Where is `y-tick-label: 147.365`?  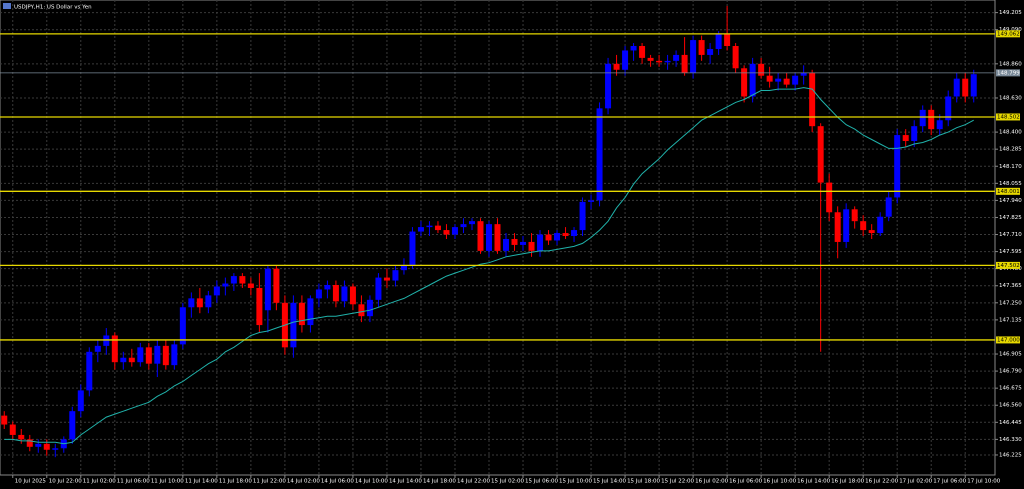 y-tick-label: 147.365 is located at coordinates (1010, 286).